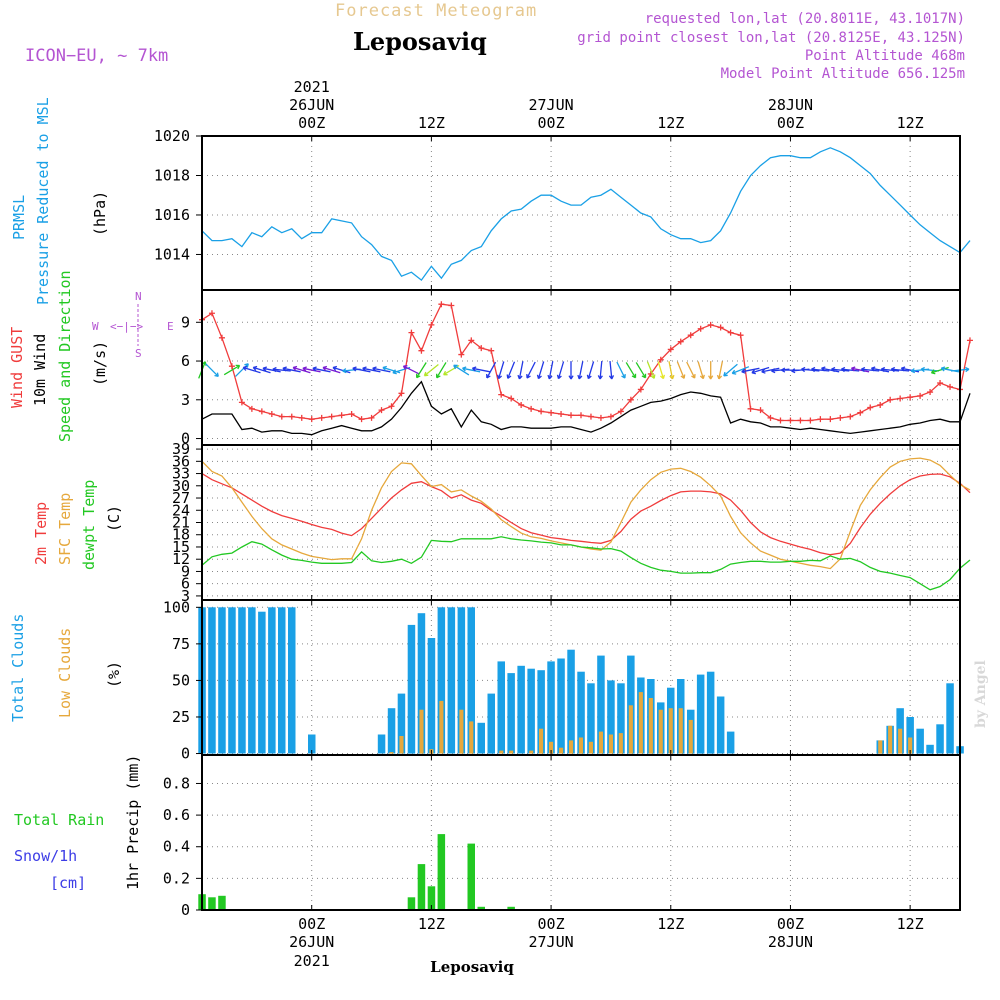  I want to click on wind-dir-label: Speed and Direction, so click(65, 356).